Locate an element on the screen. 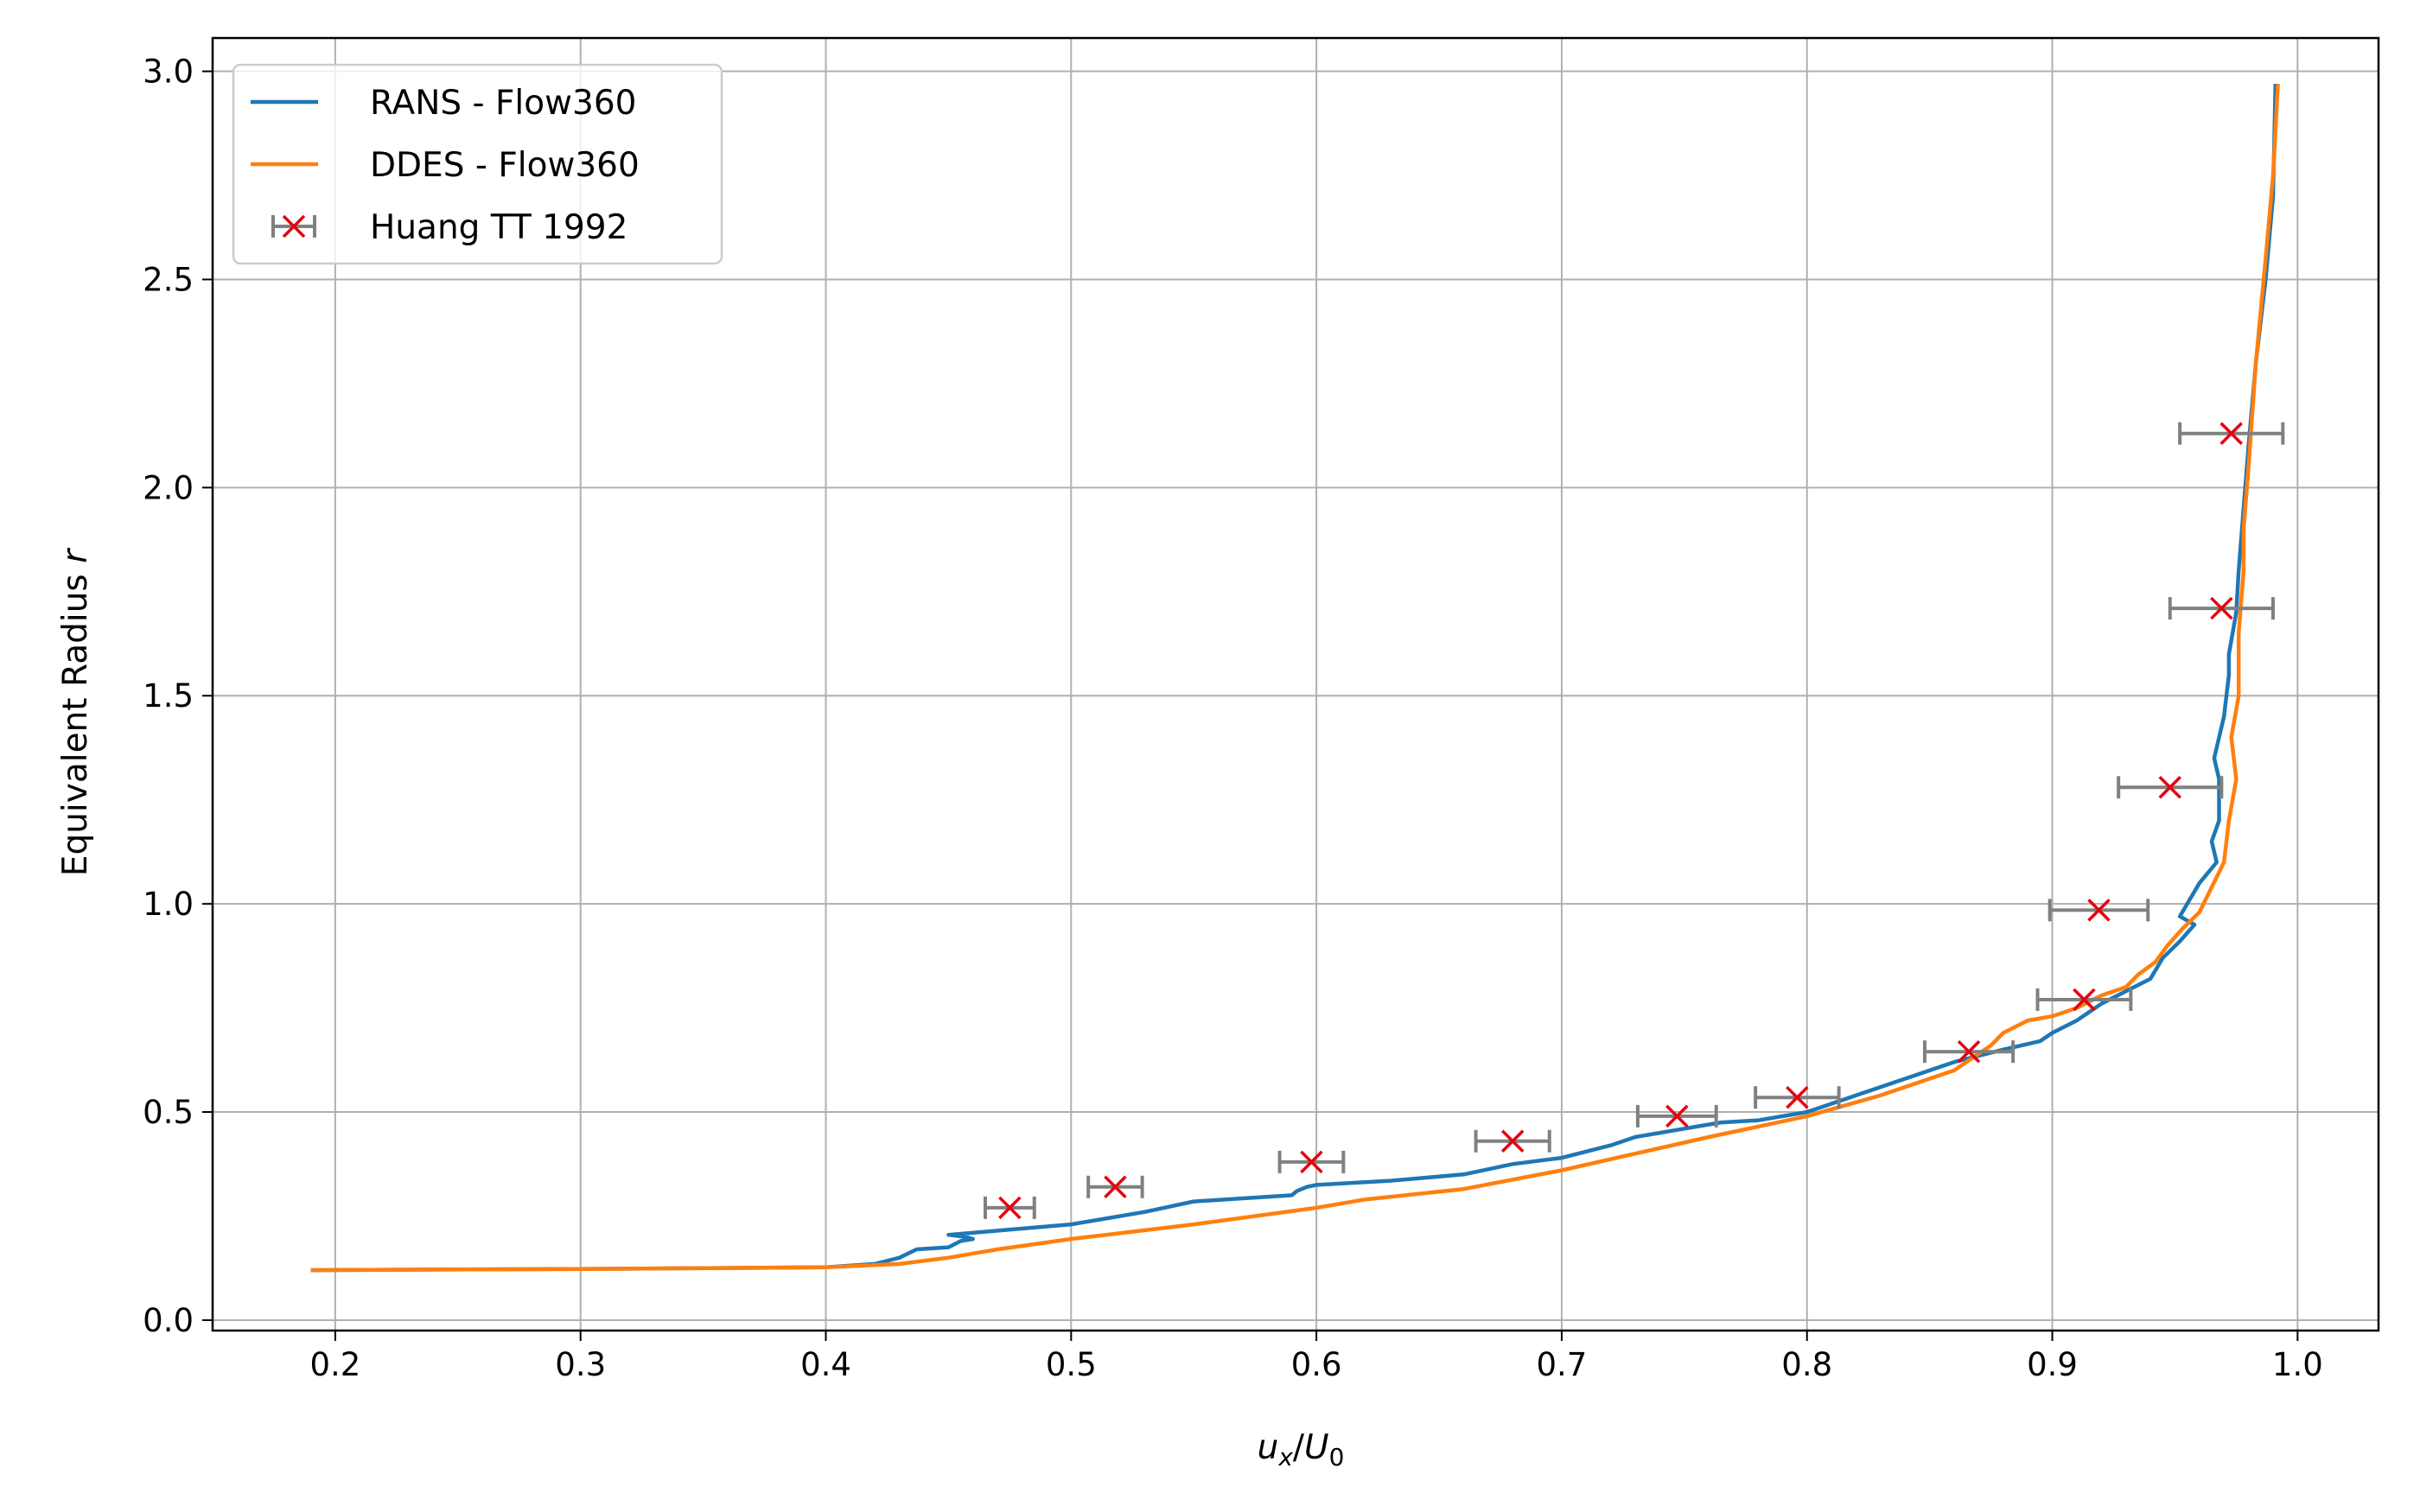  x-label-slash: / is located at coordinates (1299, 1447).